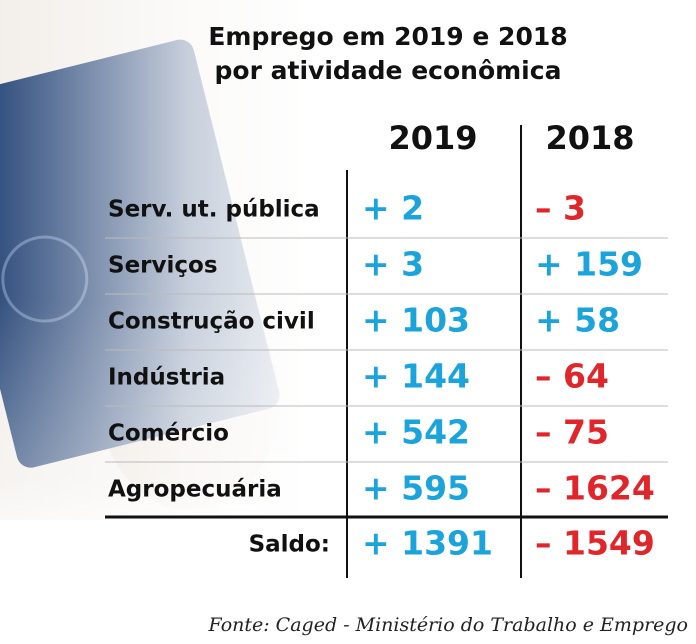 This screenshot has width=696, height=644. I want to click on value-2019: + 542, so click(416, 432).